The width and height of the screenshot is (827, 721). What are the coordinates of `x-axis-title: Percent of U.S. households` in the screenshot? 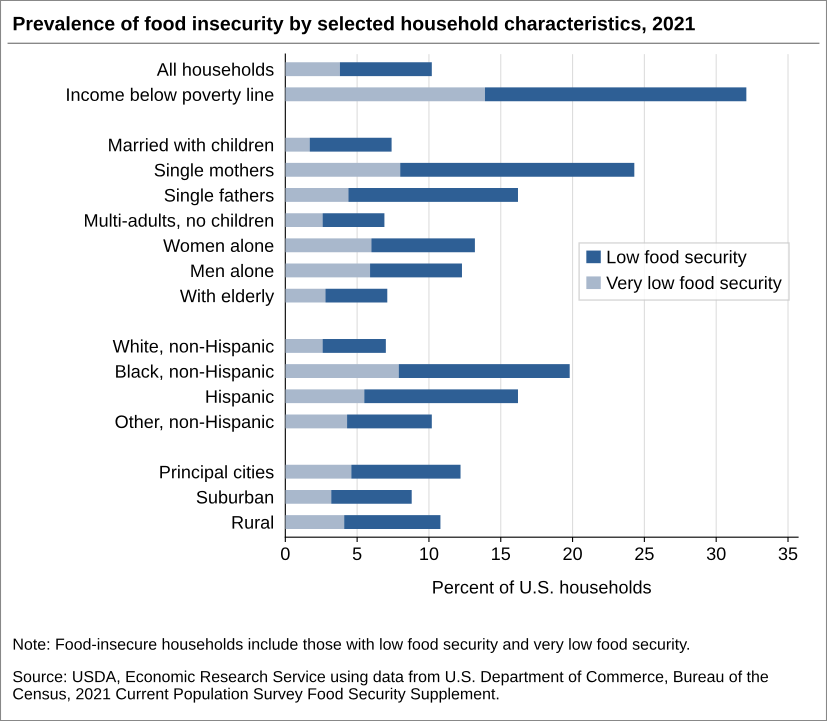 It's located at (542, 587).